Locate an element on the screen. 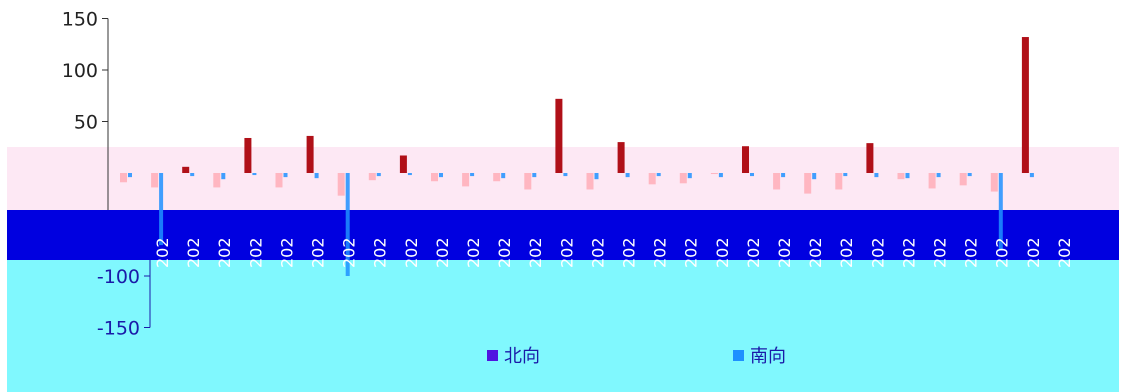 The image size is (1121, 392). legend-swatch-north is located at coordinates (492, 355).